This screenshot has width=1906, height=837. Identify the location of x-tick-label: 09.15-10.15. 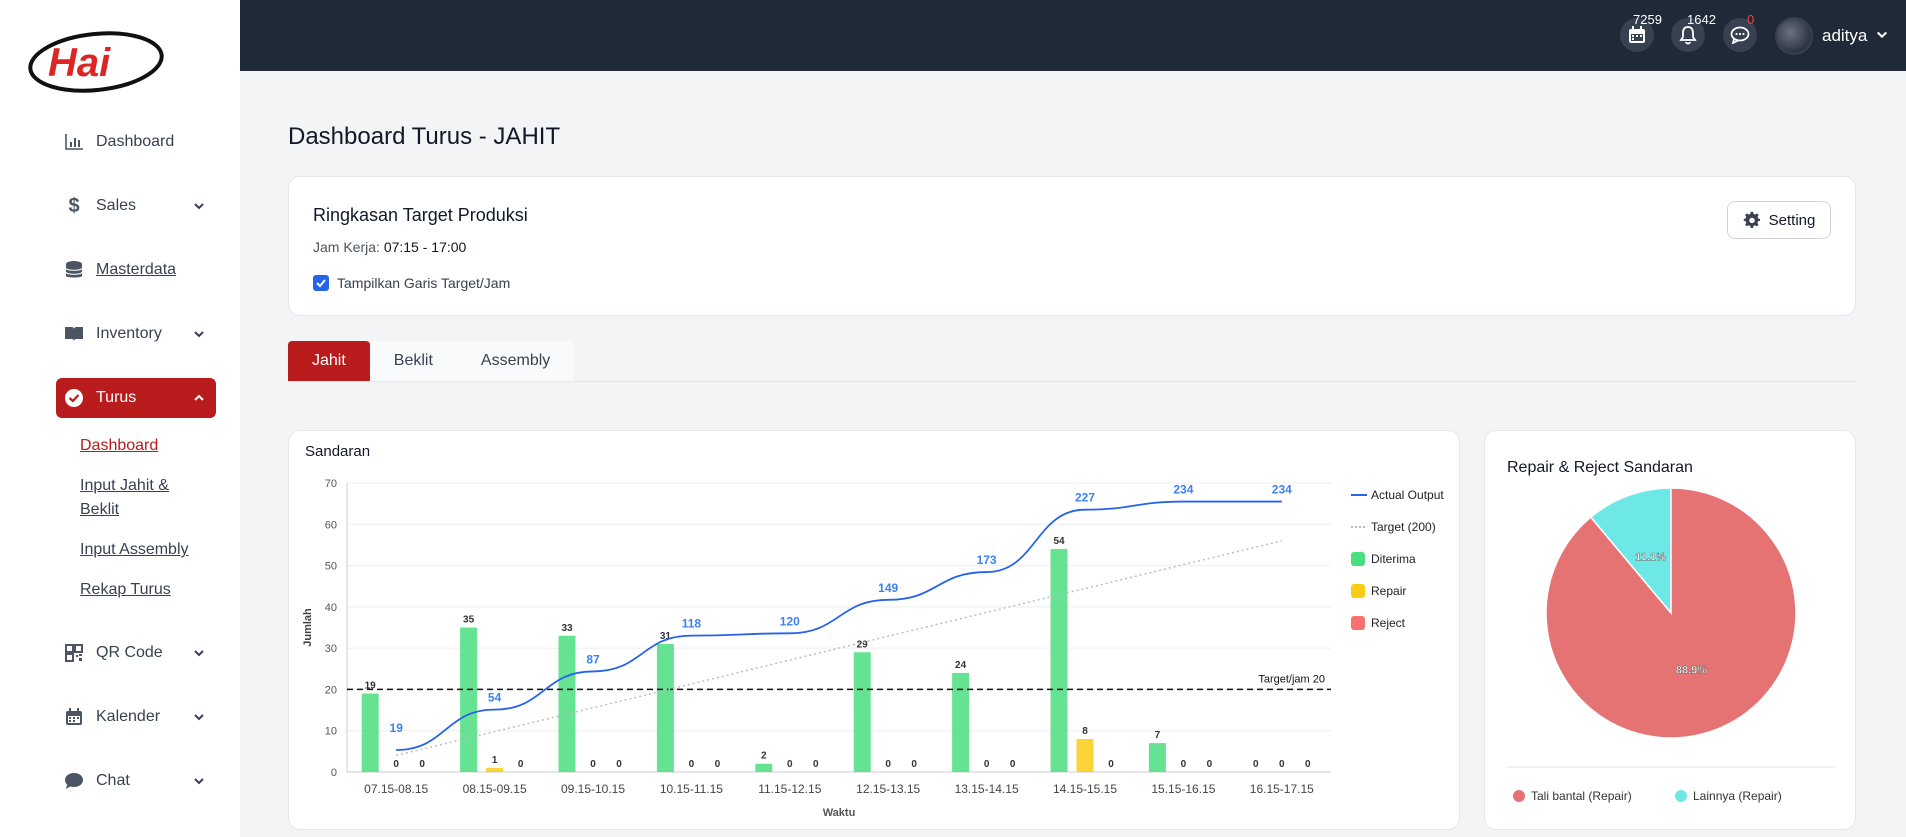
(593, 789).